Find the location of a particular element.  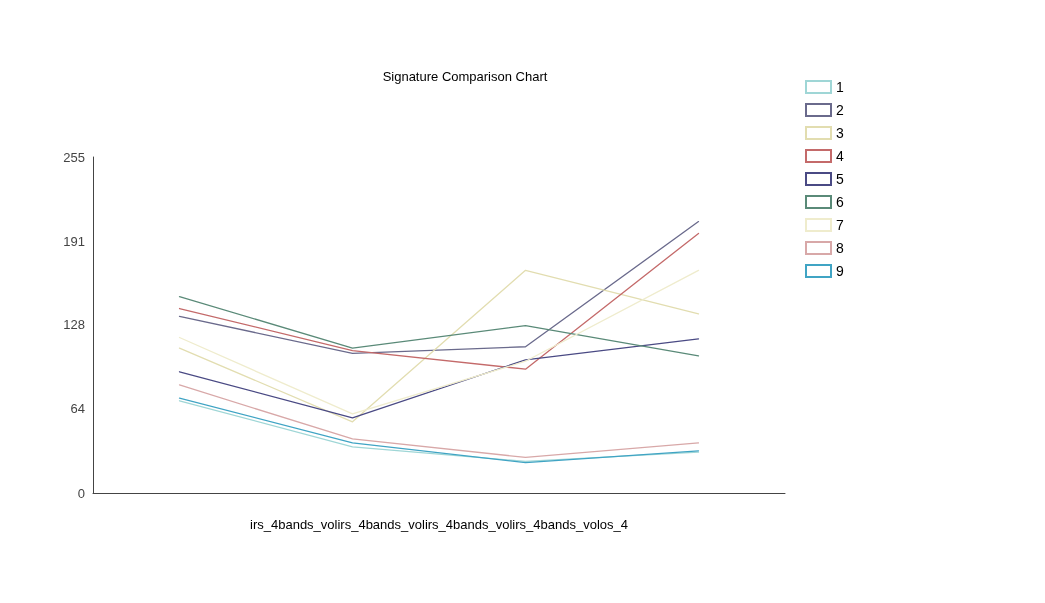

chart-title: Signature Comparison Chart is located at coordinates (465, 76).